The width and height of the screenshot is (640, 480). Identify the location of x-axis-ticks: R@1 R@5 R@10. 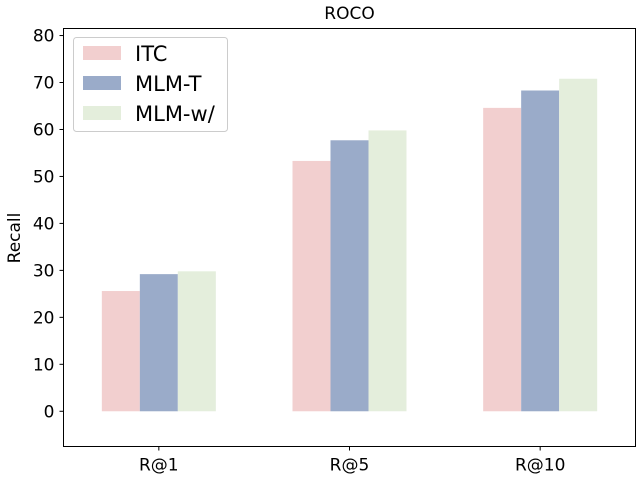
(352, 461).